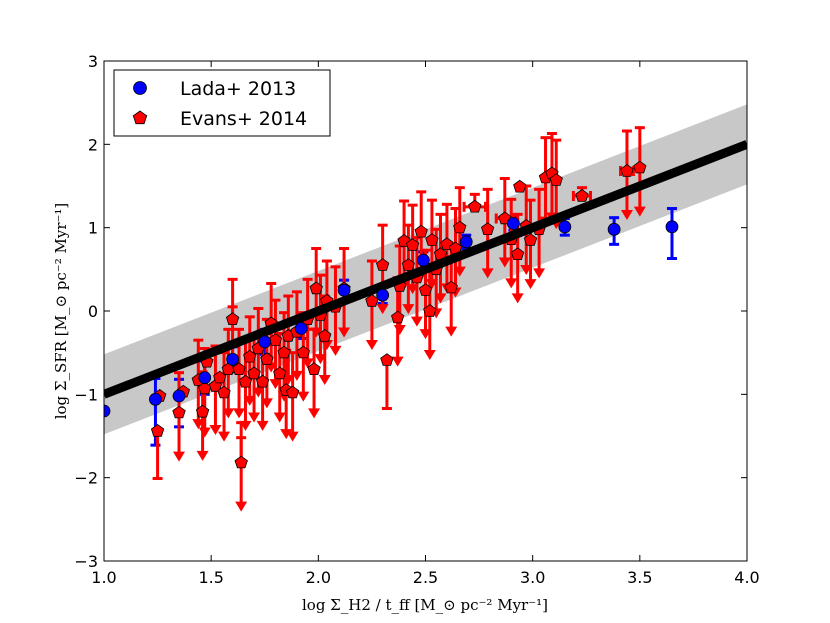  What do you see at coordinates (93, 311) in the screenshot?
I see `y-tick-label: 0` at bounding box center [93, 311].